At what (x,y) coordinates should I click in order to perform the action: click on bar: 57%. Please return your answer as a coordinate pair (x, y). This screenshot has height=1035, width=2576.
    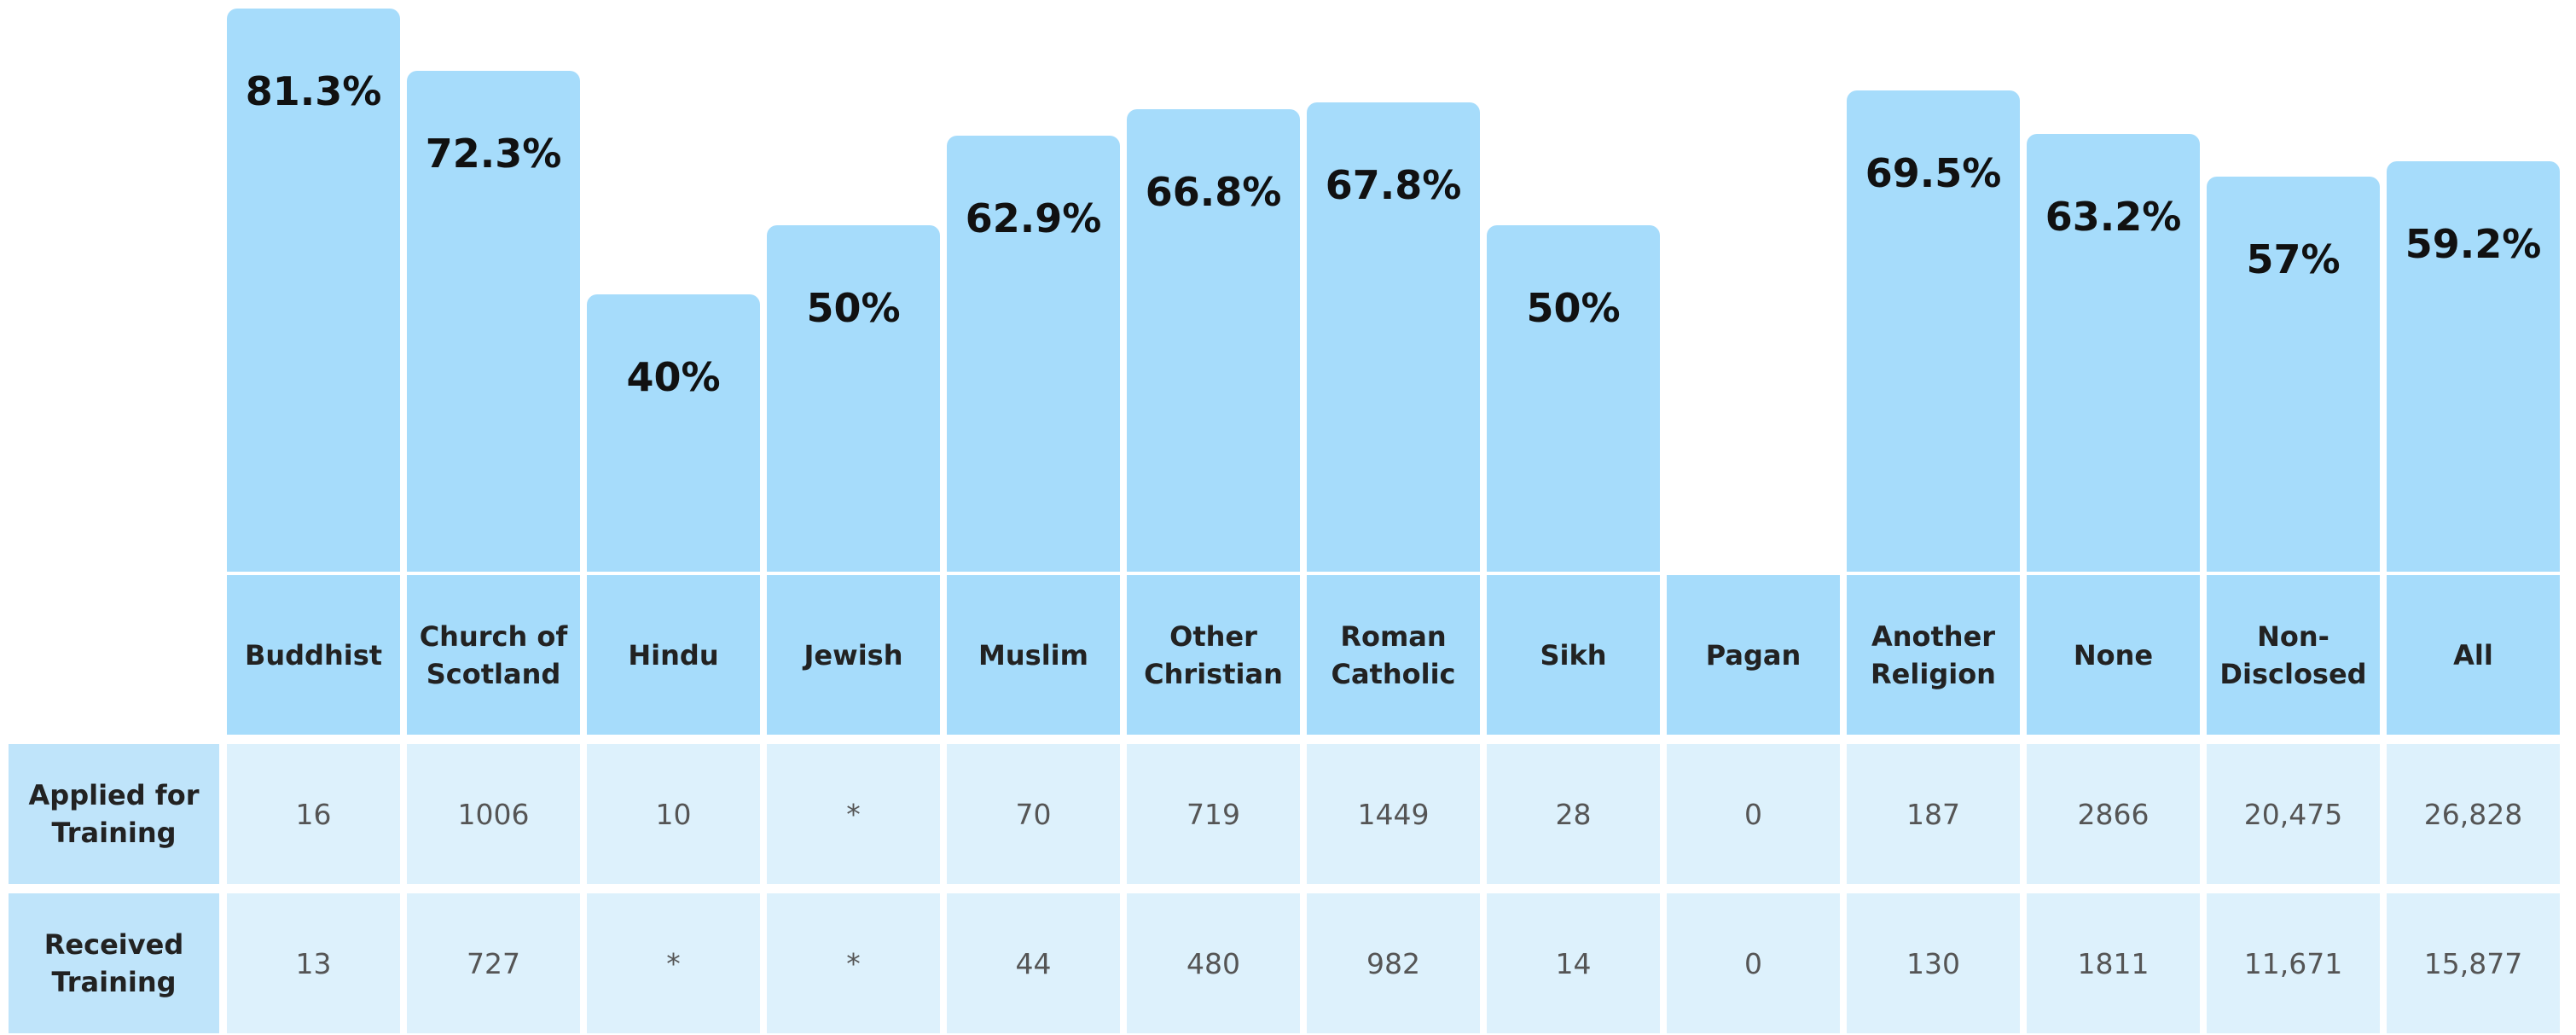
    Looking at the image, I should click on (2293, 374).